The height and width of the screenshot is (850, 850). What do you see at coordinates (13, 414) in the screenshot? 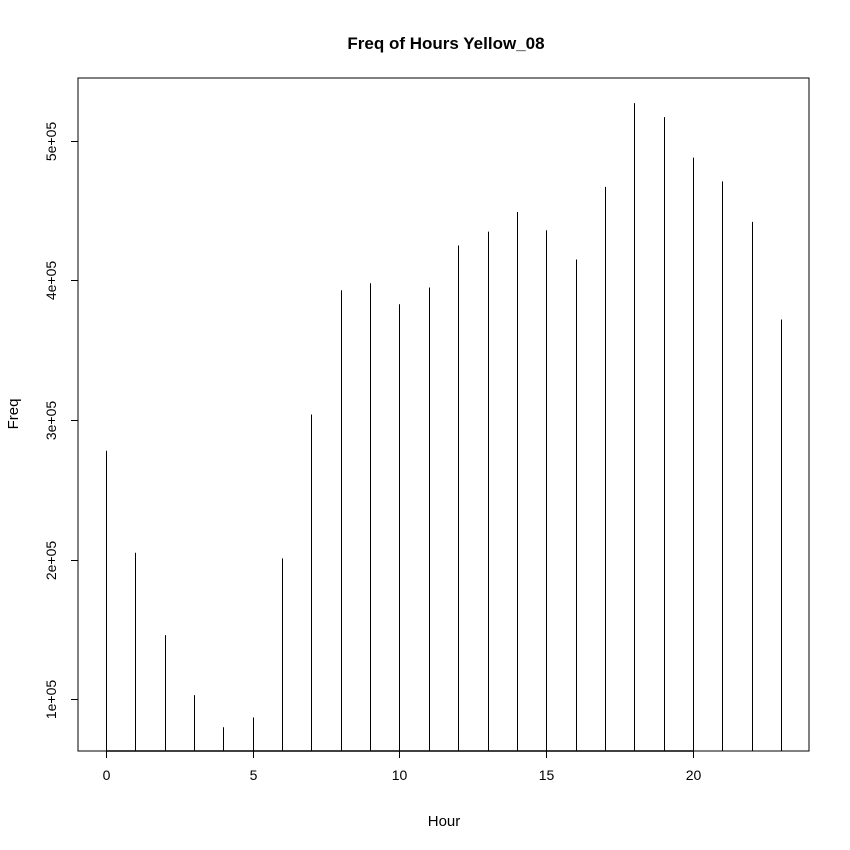
I see `y-axis-label: Freq` at bounding box center [13, 414].